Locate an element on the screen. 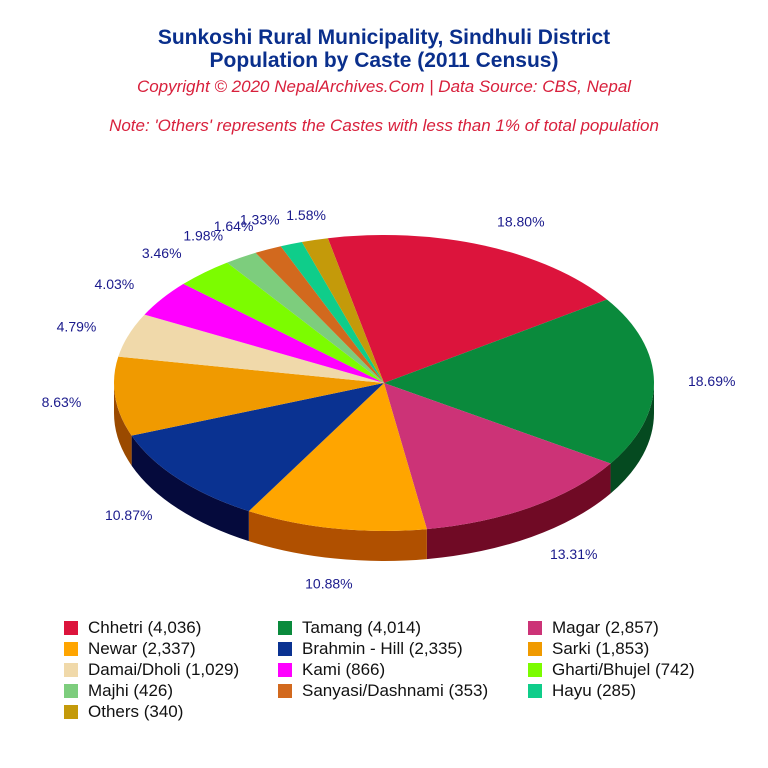 This screenshot has height=768, width=768. pct-label-damai-dholi: 4.79% is located at coordinates (77, 327).